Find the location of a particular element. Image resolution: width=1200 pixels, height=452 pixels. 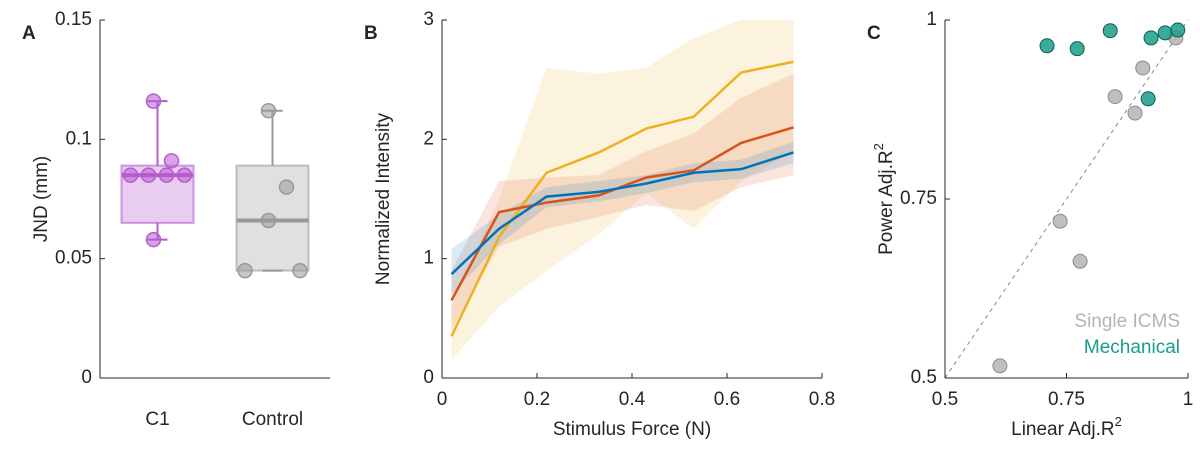

x-tick-label: 0.5 is located at coordinates (945, 399).